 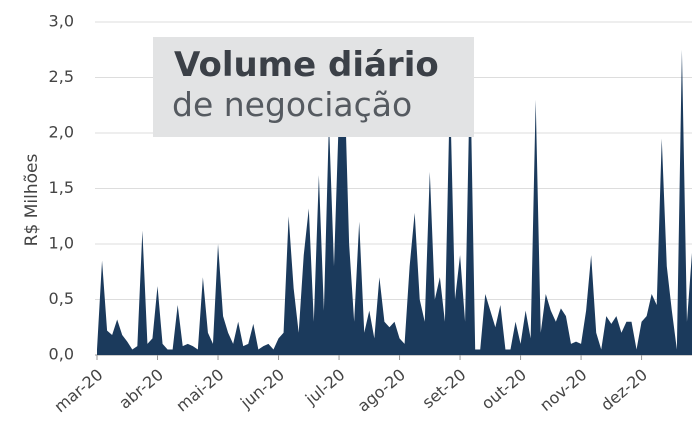 What do you see at coordinates (61, 132) in the screenshot?
I see `y-tick-label: 2,0` at bounding box center [61, 132].